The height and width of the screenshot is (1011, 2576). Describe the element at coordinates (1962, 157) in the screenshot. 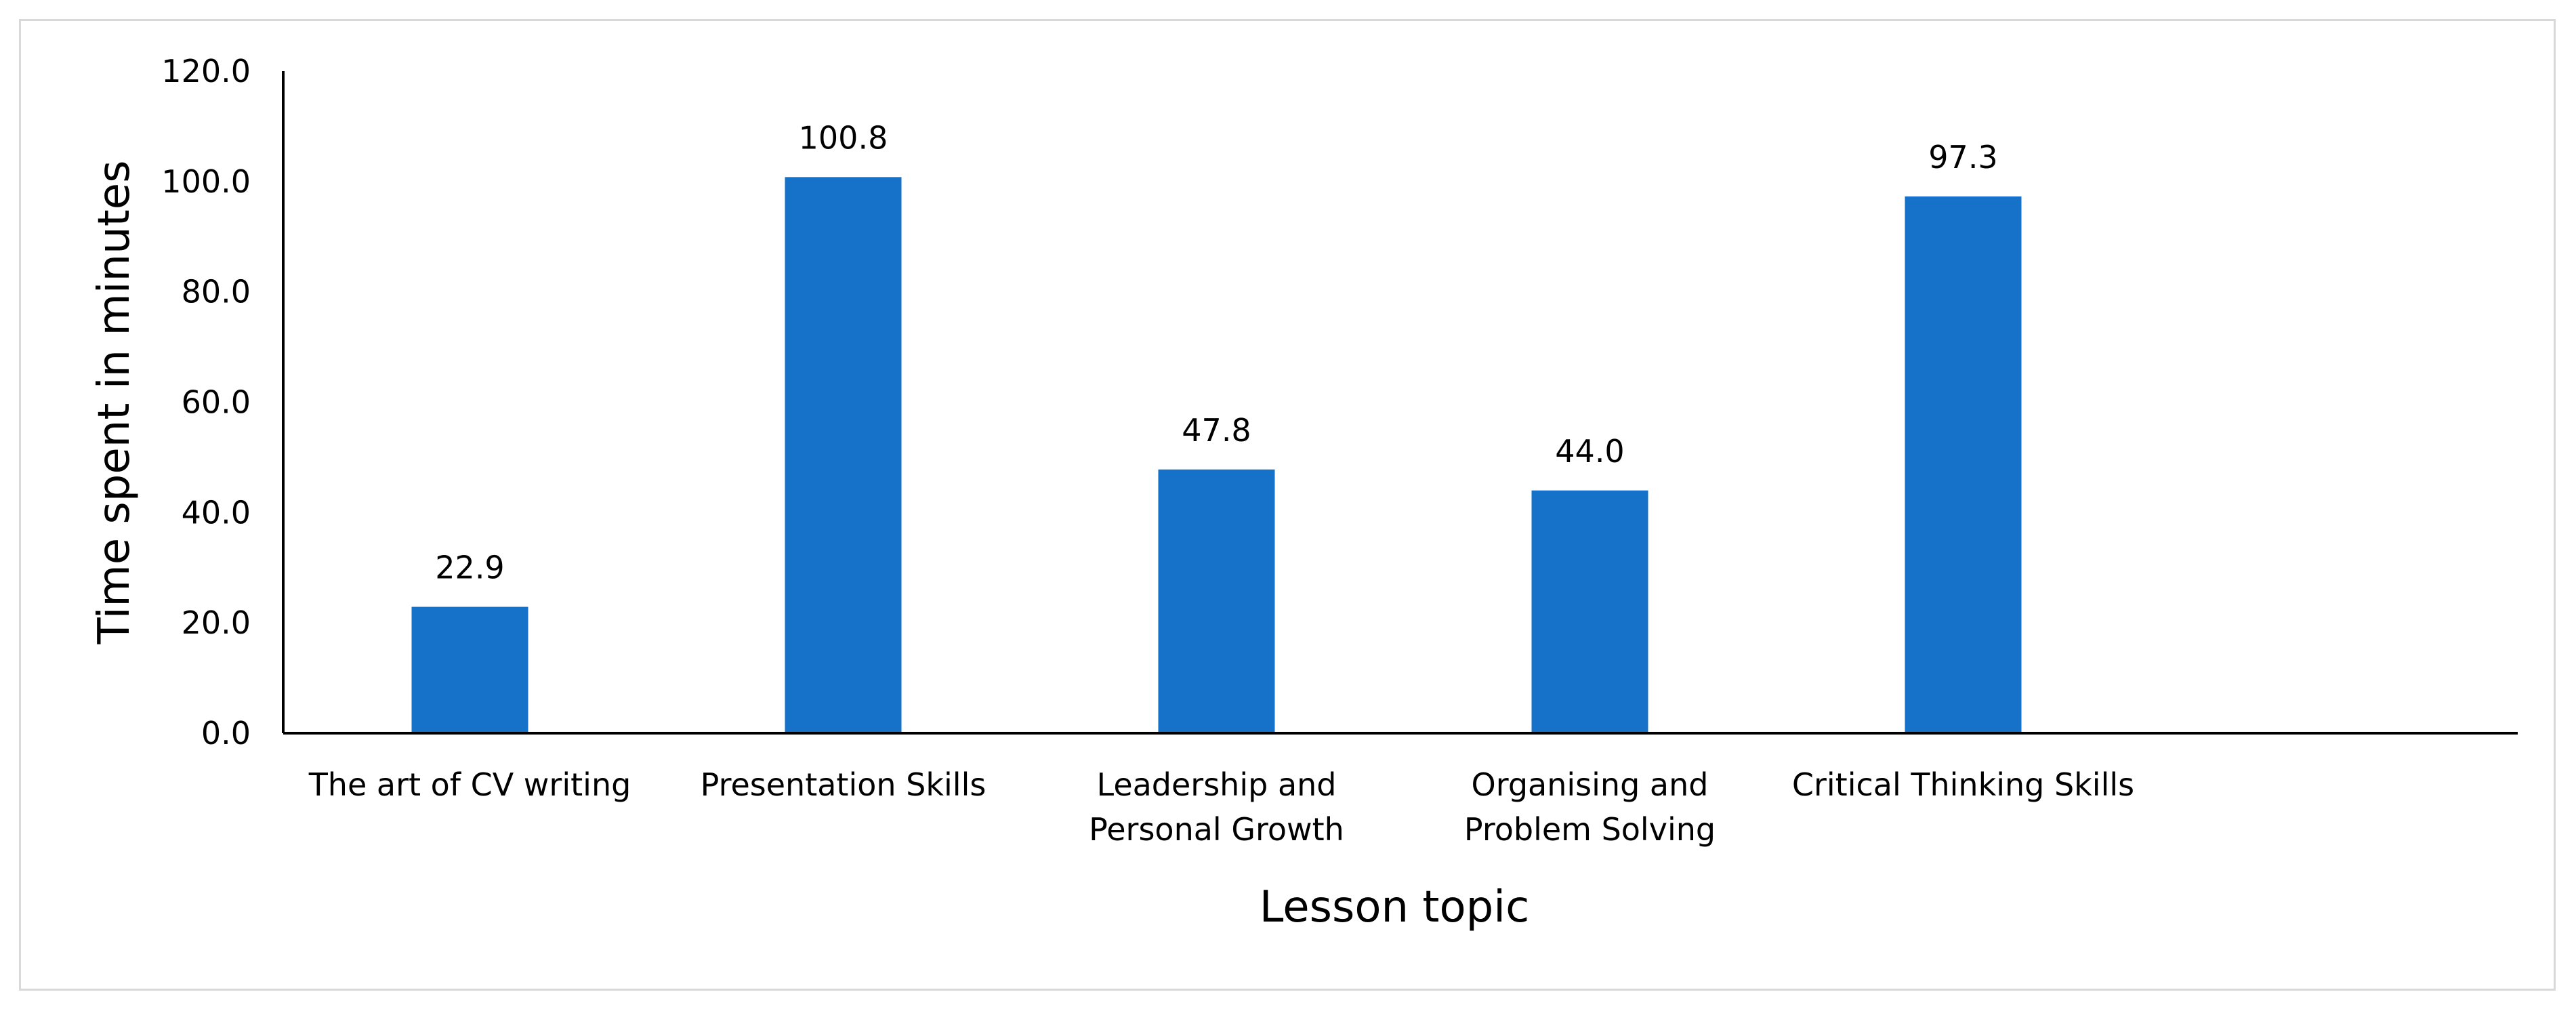

I see `data-label: 97.3` at that location.